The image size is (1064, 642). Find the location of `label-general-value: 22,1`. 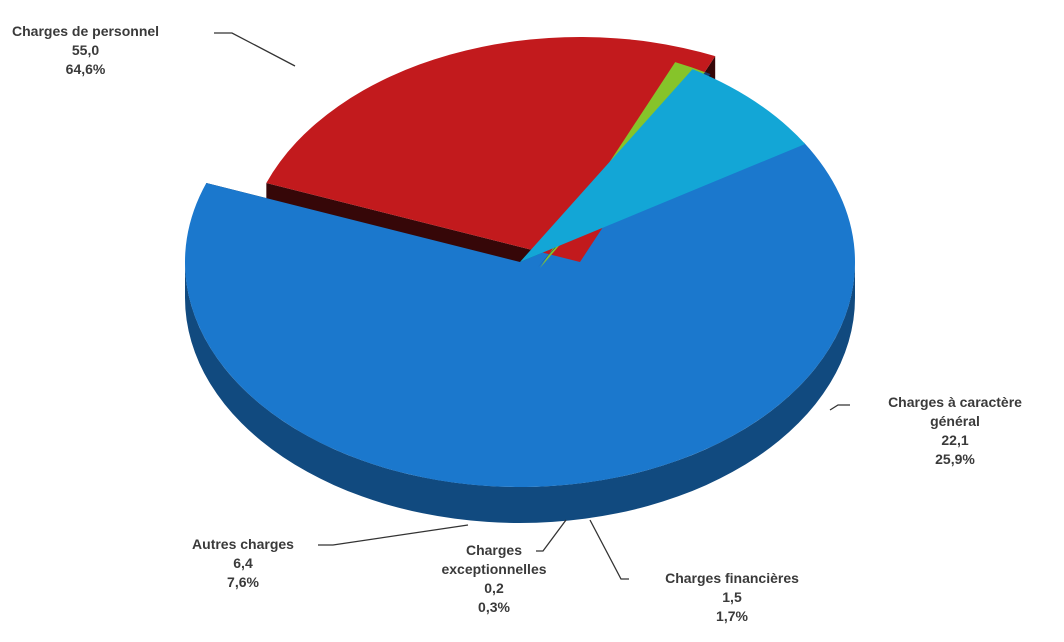

label-general-value: 22,1 is located at coordinates (955, 440).